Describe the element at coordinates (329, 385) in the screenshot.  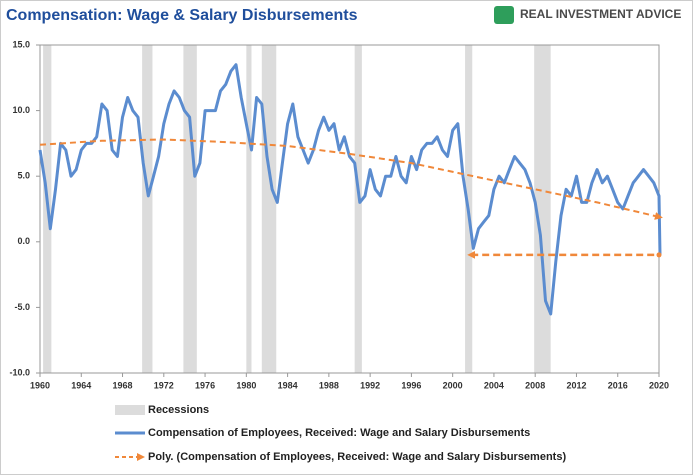
I see `x-tick-label: 1988` at that location.